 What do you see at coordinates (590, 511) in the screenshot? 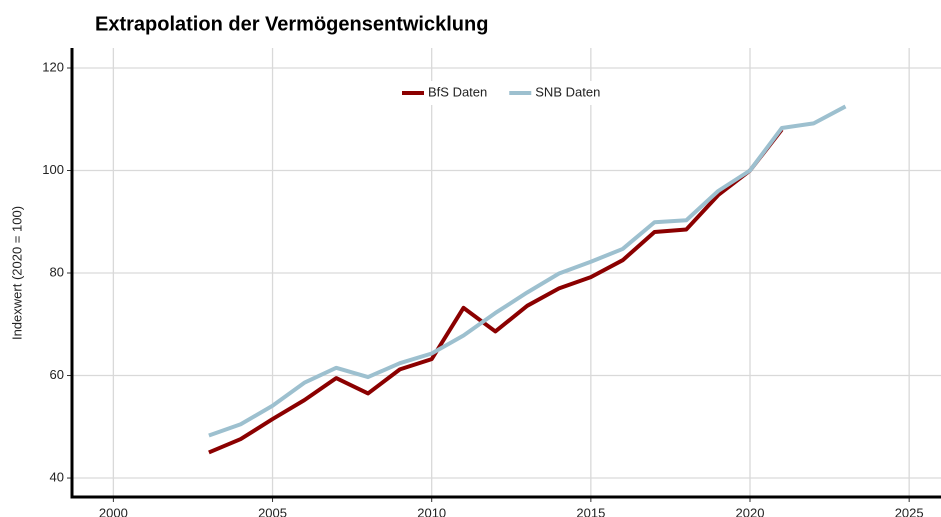
I see `x-tick-label: 2015` at bounding box center [590, 511].